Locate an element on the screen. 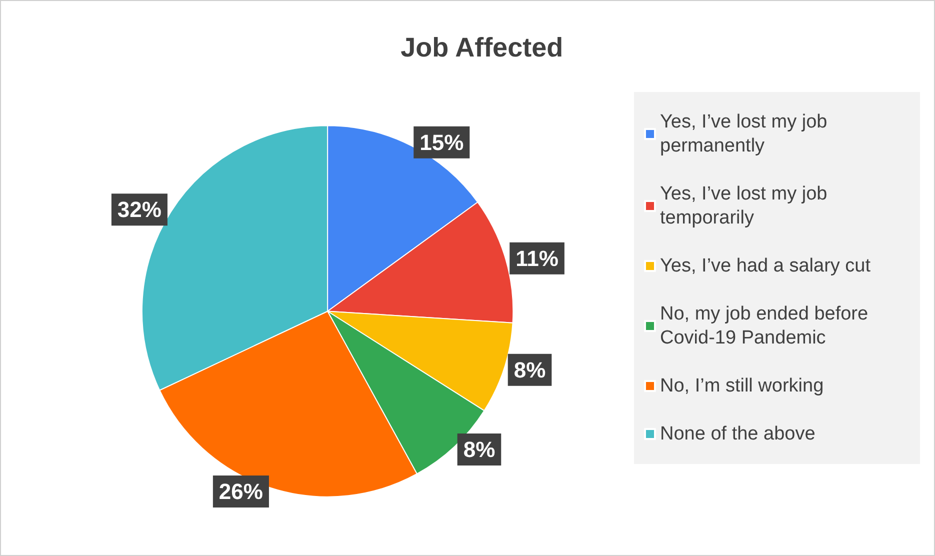 The width and height of the screenshot is (935, 556). legend-label: Yes, I’ve had a salary cut is located at coordinates (766, 266).